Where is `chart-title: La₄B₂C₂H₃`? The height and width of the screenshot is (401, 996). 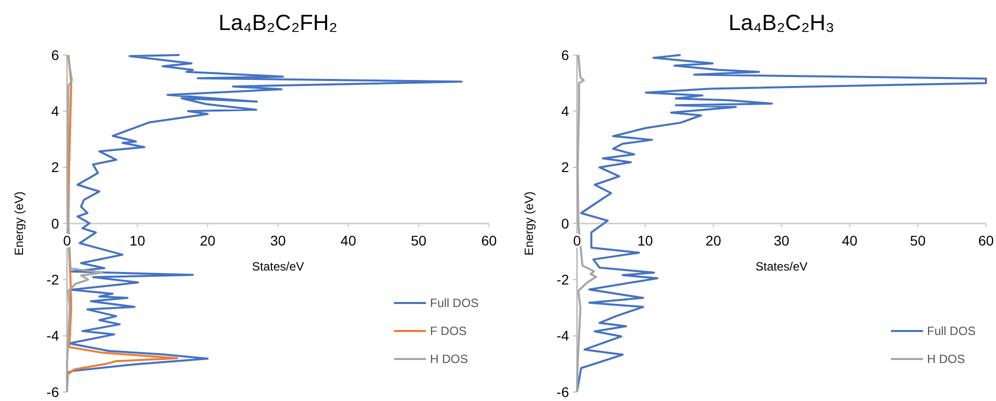 chart-title: La₄B₂C₂H₃ is located at coordinates (781, 22).